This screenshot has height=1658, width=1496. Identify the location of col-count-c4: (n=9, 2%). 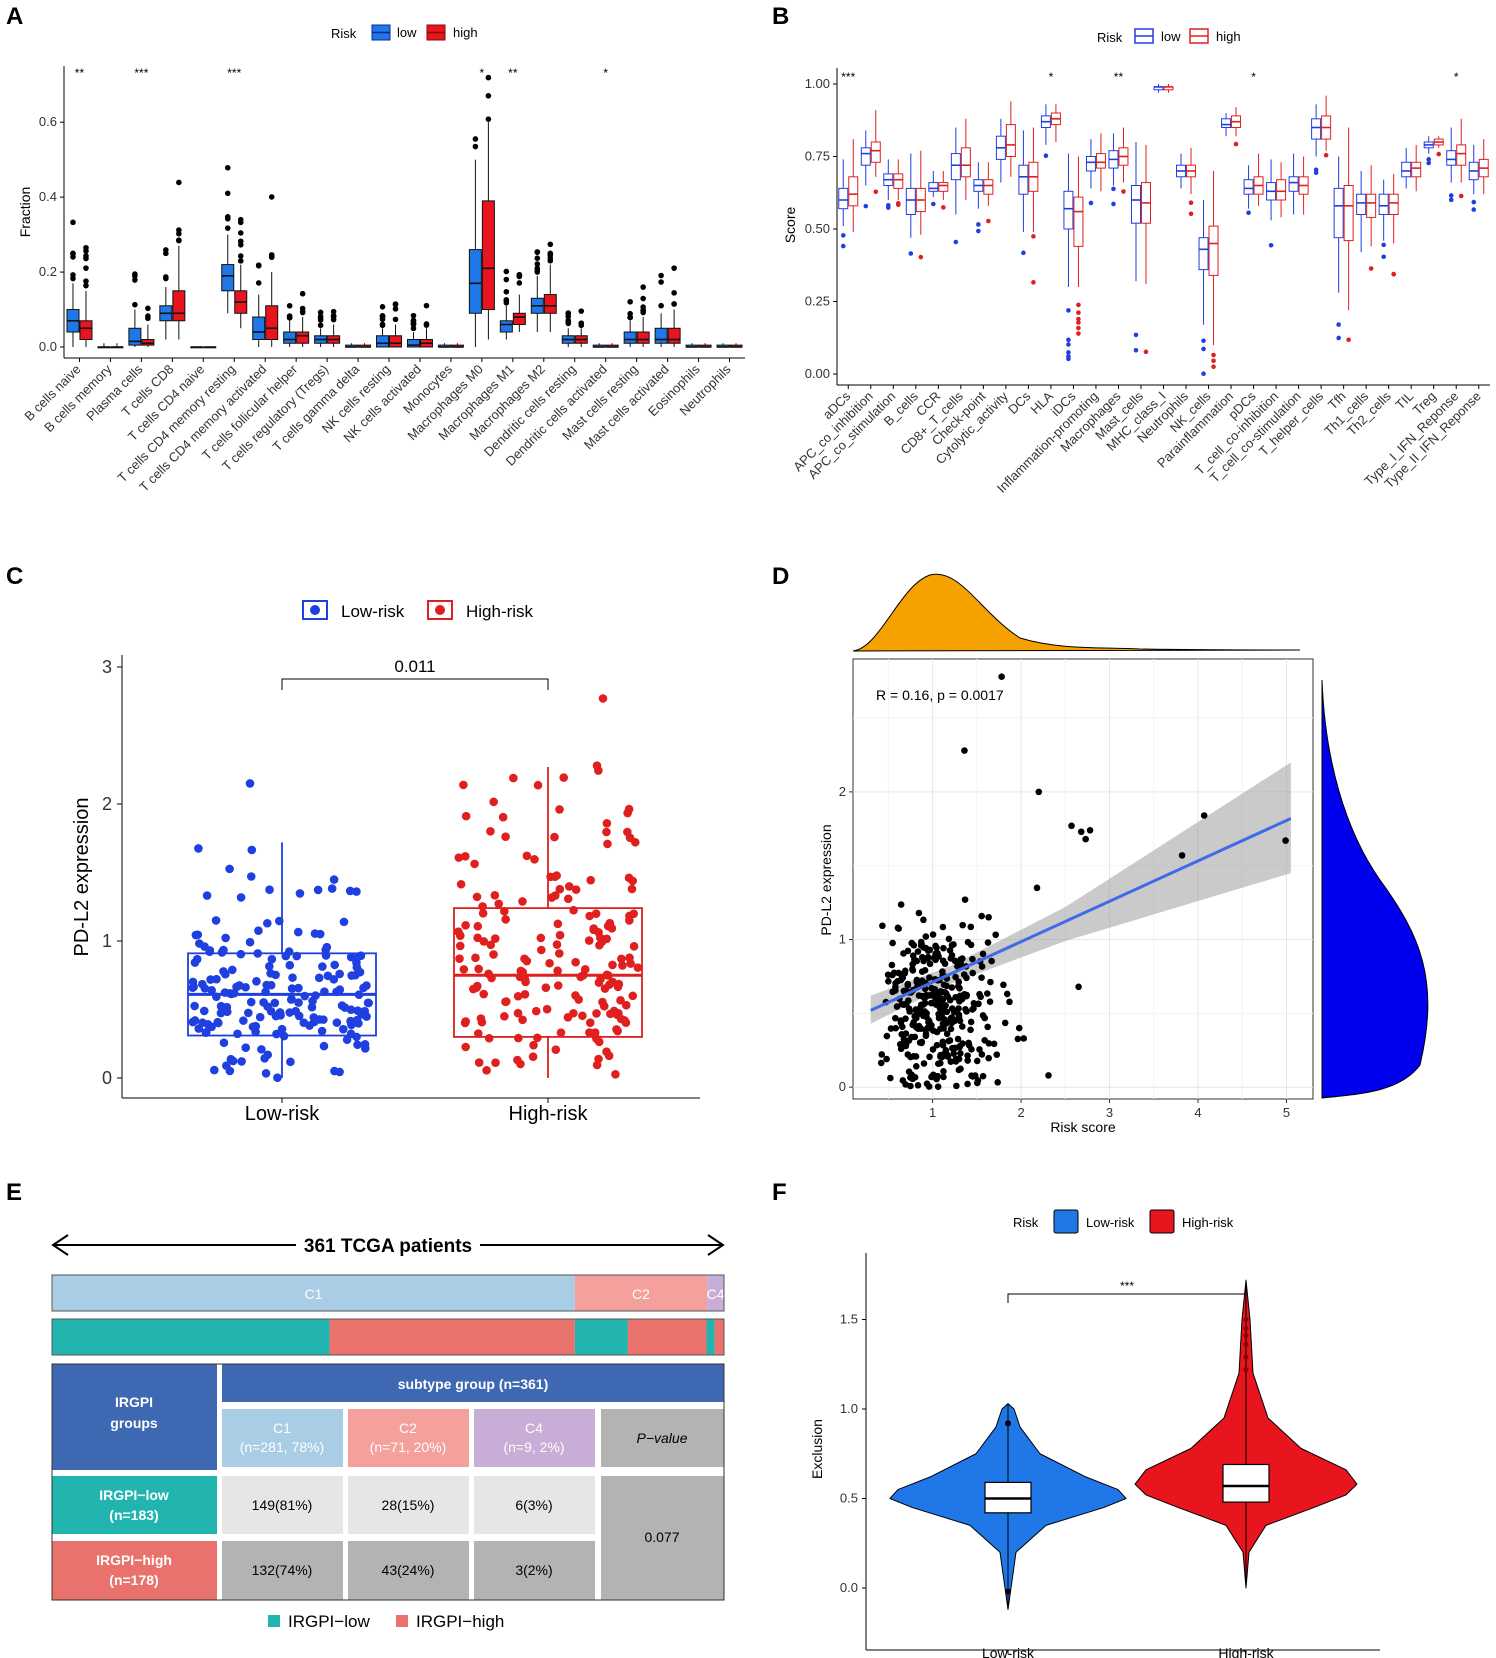
(533, 1447).